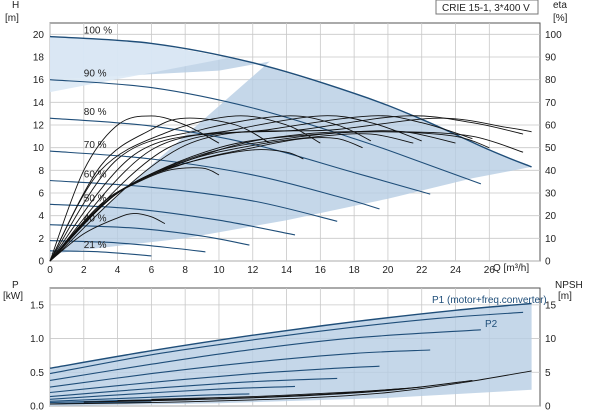  Describe the element at coordinates (553, 35) in the screenshot. I see `top-right-tick-label: 100` at that location.